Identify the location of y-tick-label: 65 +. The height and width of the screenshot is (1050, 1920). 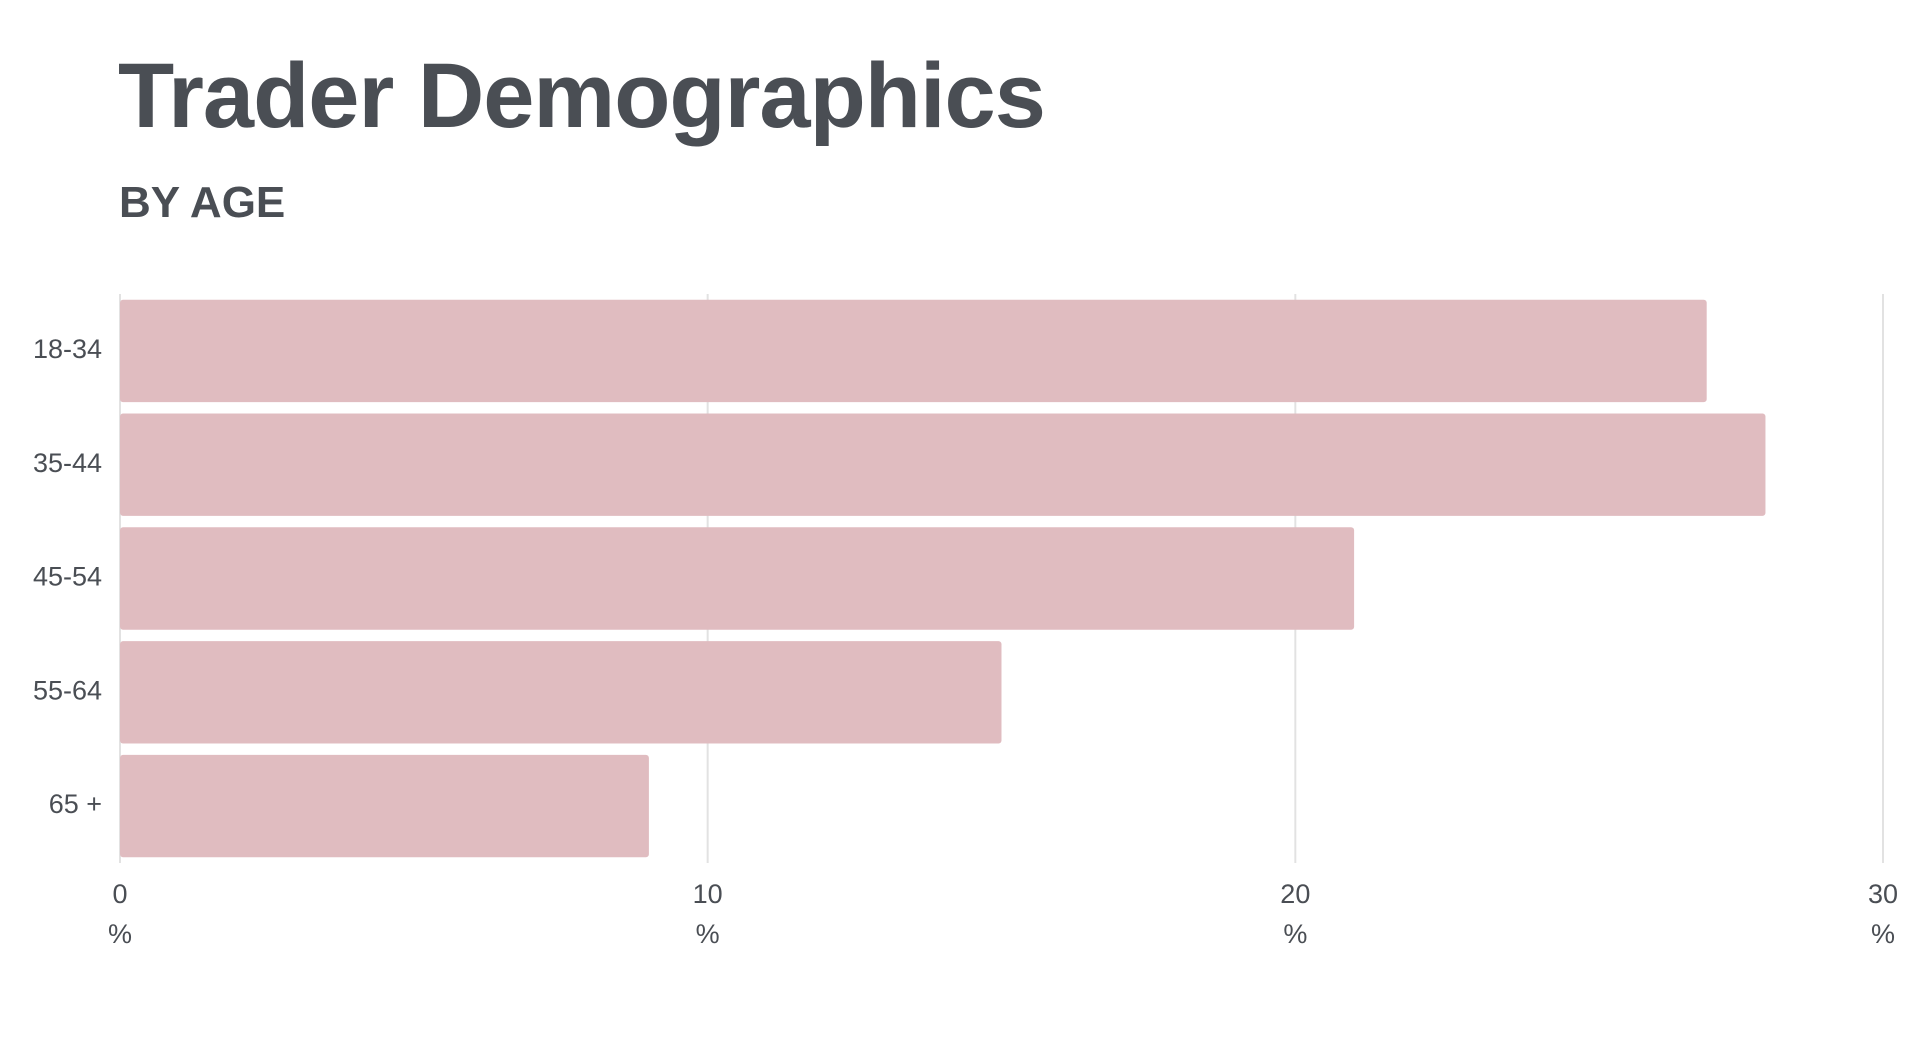
(75, 804).